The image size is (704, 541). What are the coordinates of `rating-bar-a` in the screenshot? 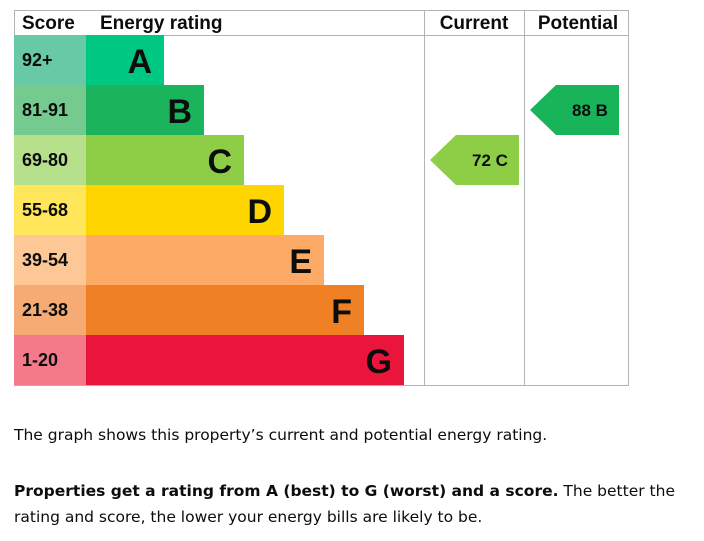 It's located at (125, 60).